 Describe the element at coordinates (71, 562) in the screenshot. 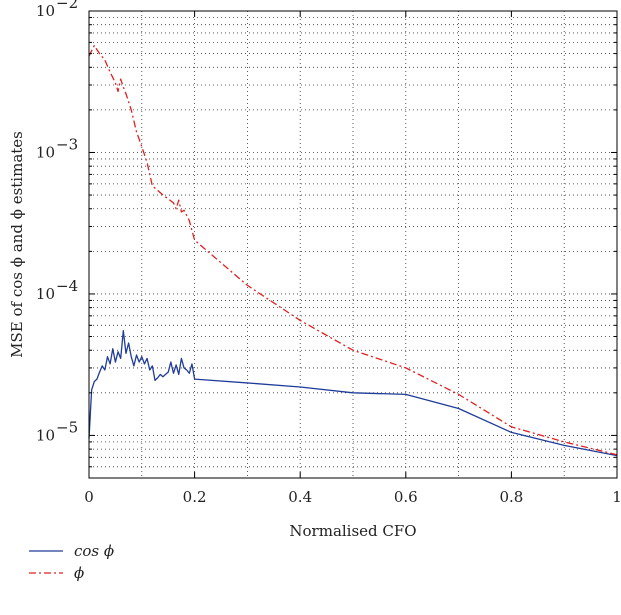

I see `legend: cos ϕ ϕ` at that location.